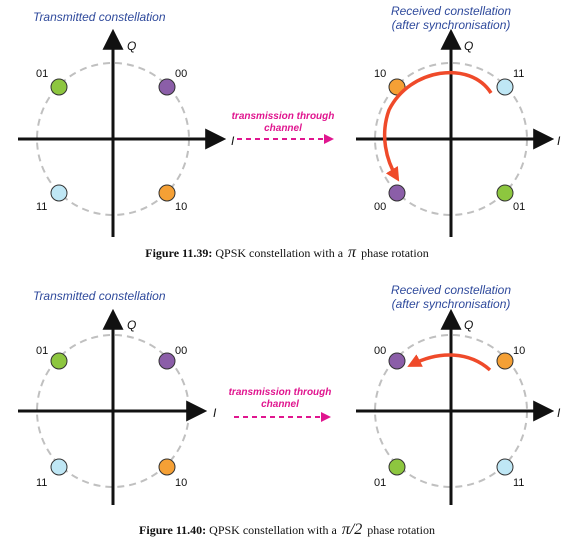 Image resolution: width=575 pixels, height=552 pixels. I want to click on caption-symbol: π, so click(352, 252).